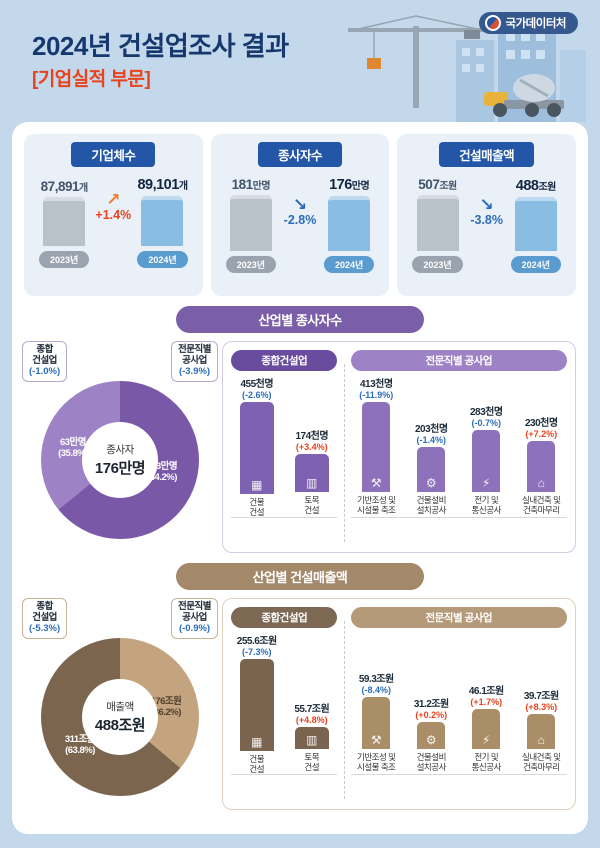 The image size is (600, 848). I want to click on government-emblem-icon, so click(492, 23).